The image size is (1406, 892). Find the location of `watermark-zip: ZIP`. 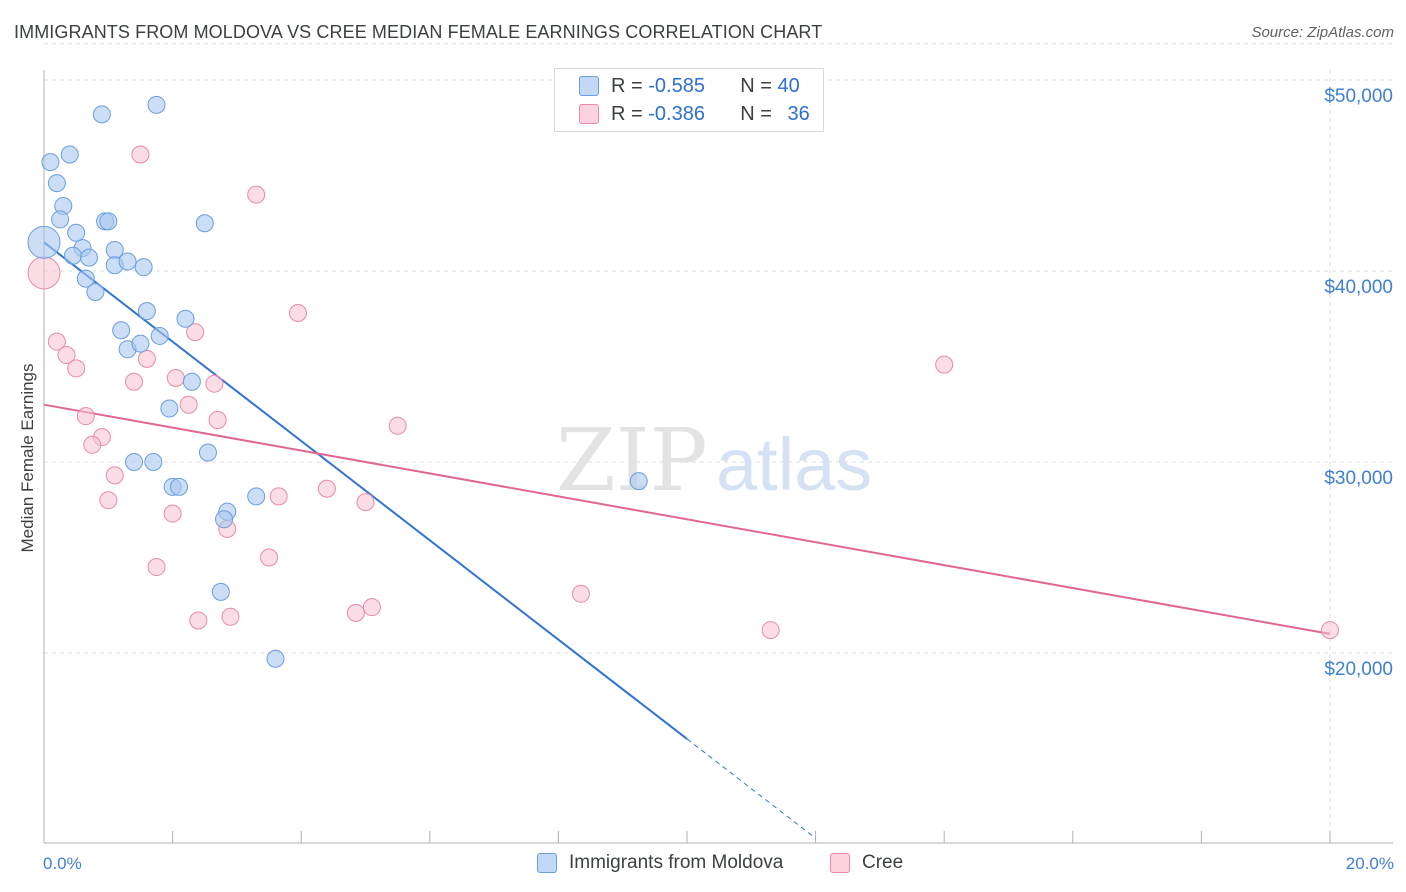

watermark-zip: ZIP is located at coordinates (632, 461).